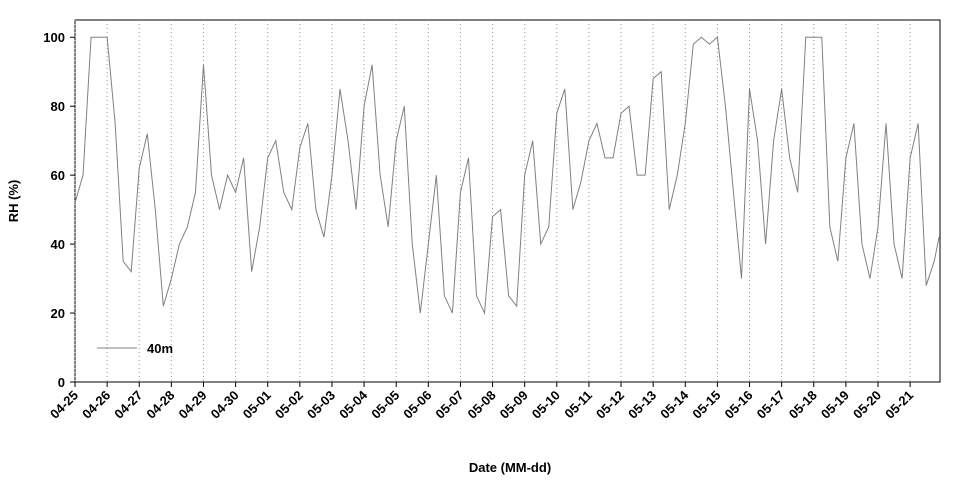  I want to click on x-tick-label: 04-30, so click(225, 405).